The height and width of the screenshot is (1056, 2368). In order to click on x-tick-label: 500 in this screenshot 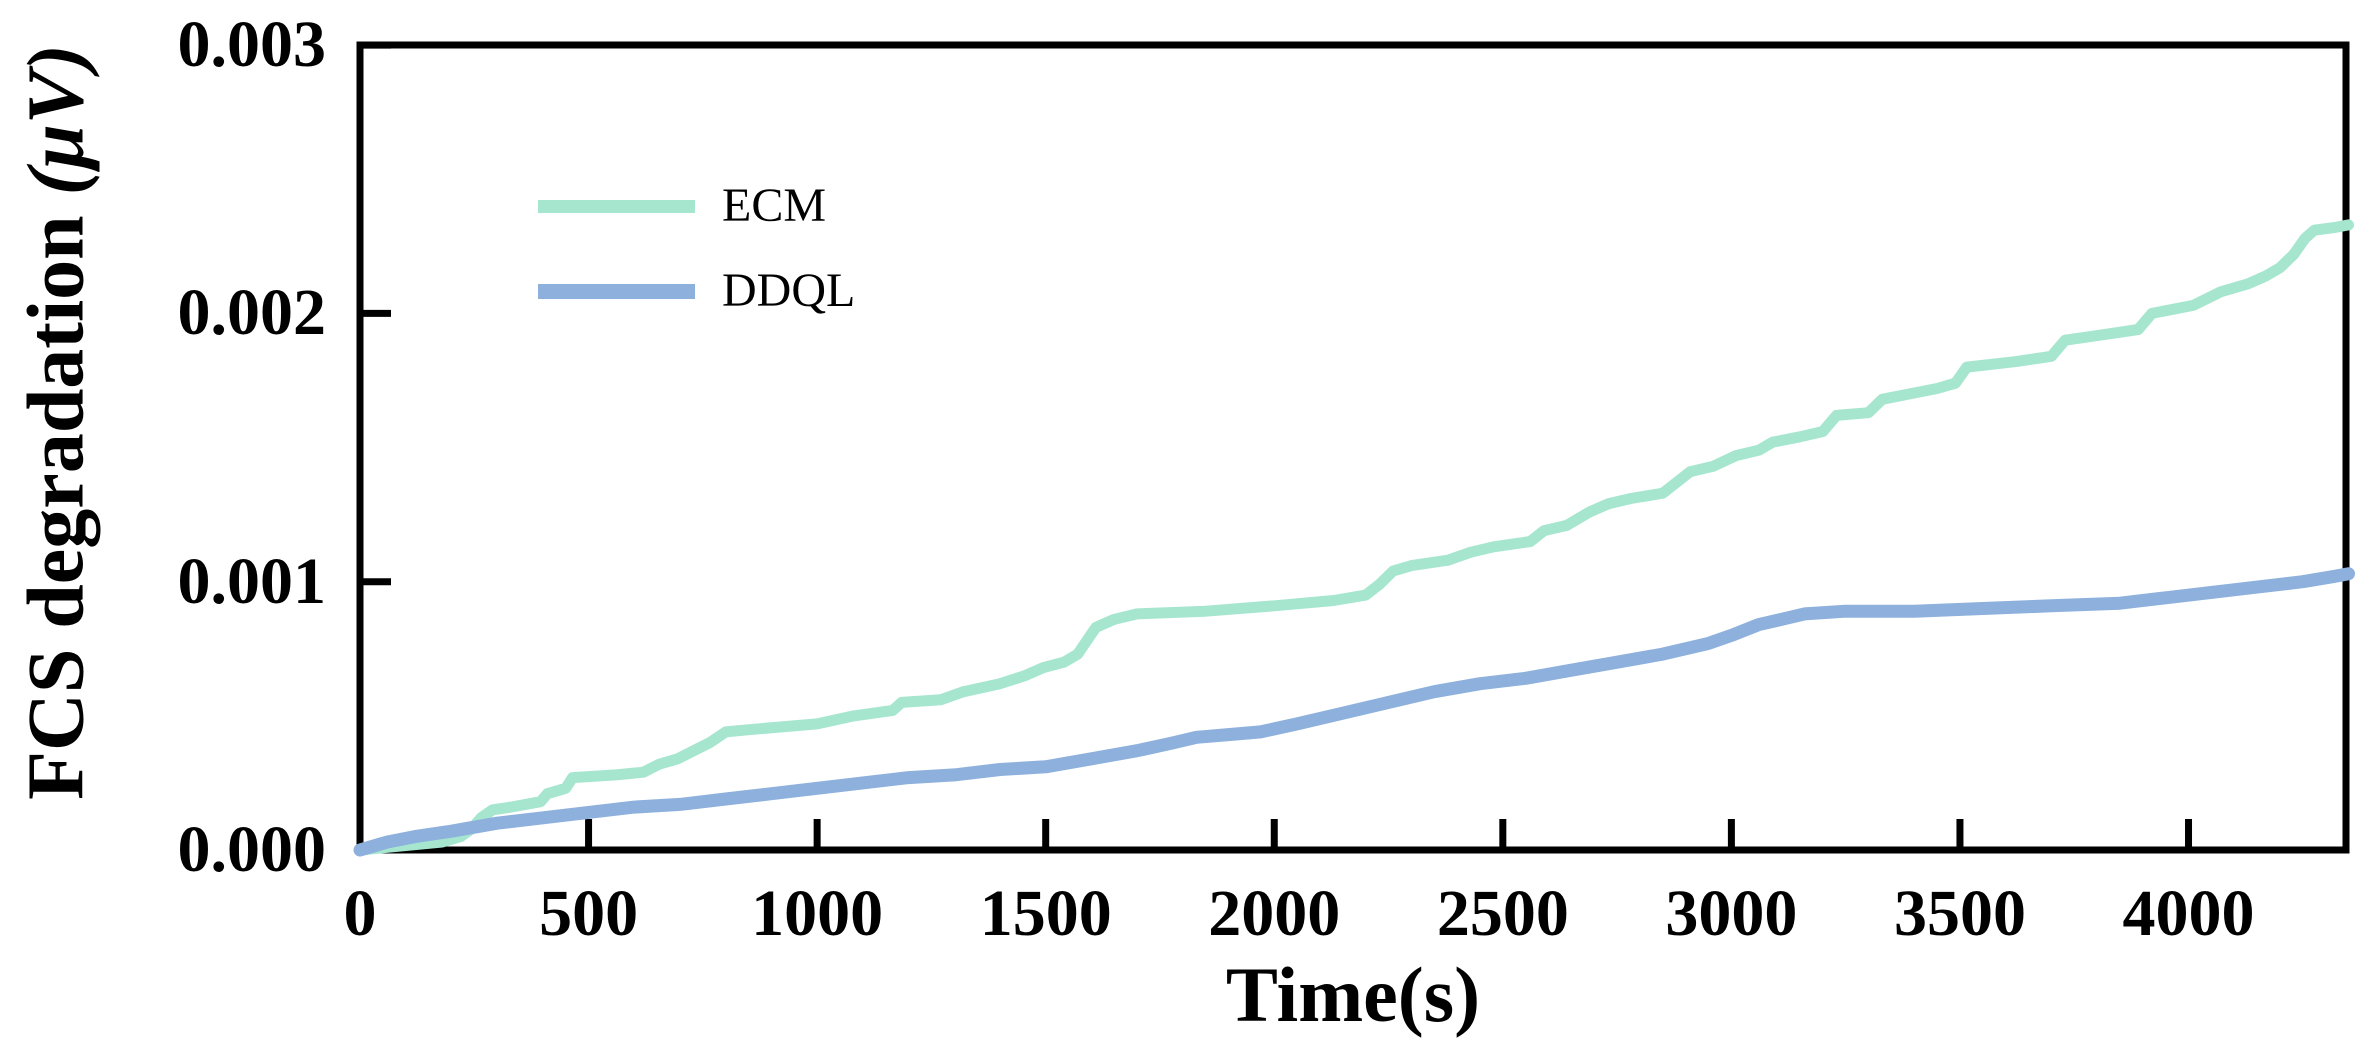, I will do `click(589, 913)`.